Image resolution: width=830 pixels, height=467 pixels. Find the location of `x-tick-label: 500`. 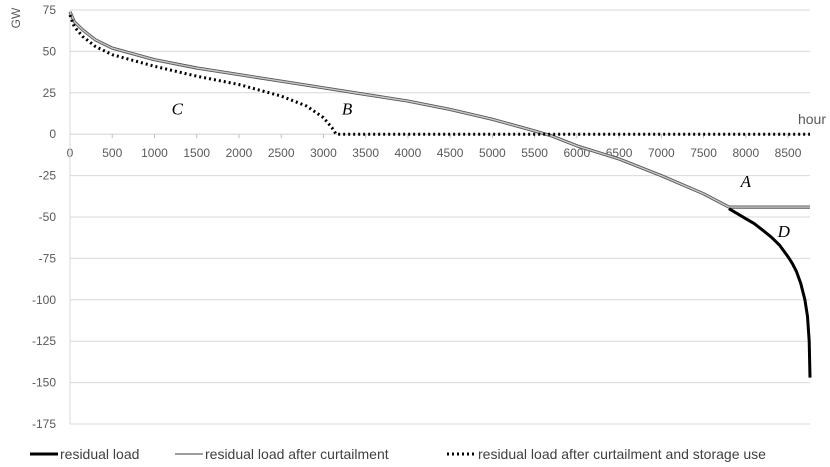

x-tick-label: 500 is located at coordinates (112, 153).